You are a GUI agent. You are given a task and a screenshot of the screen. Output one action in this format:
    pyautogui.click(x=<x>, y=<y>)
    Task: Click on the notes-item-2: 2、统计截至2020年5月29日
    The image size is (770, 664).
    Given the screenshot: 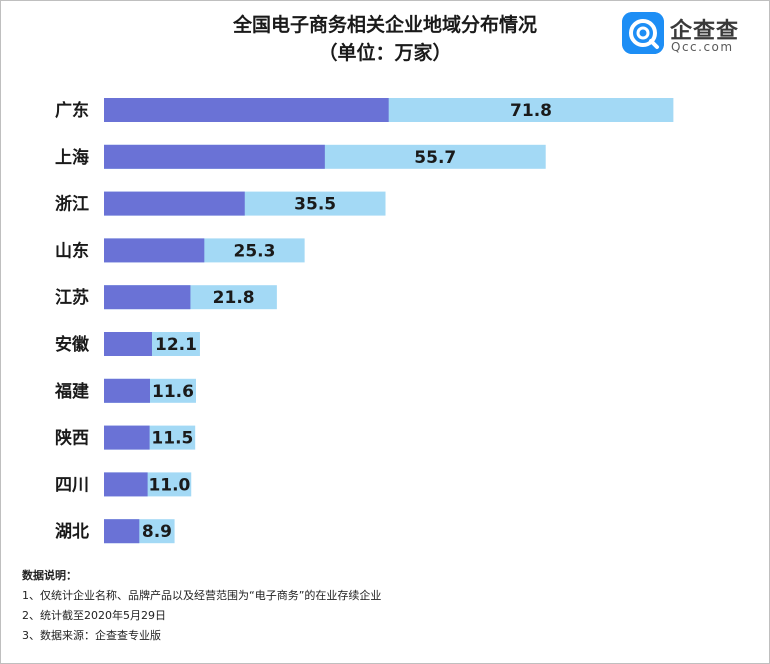 What is the action you would take?
    pyautogui.click(x=94, y=615)
    